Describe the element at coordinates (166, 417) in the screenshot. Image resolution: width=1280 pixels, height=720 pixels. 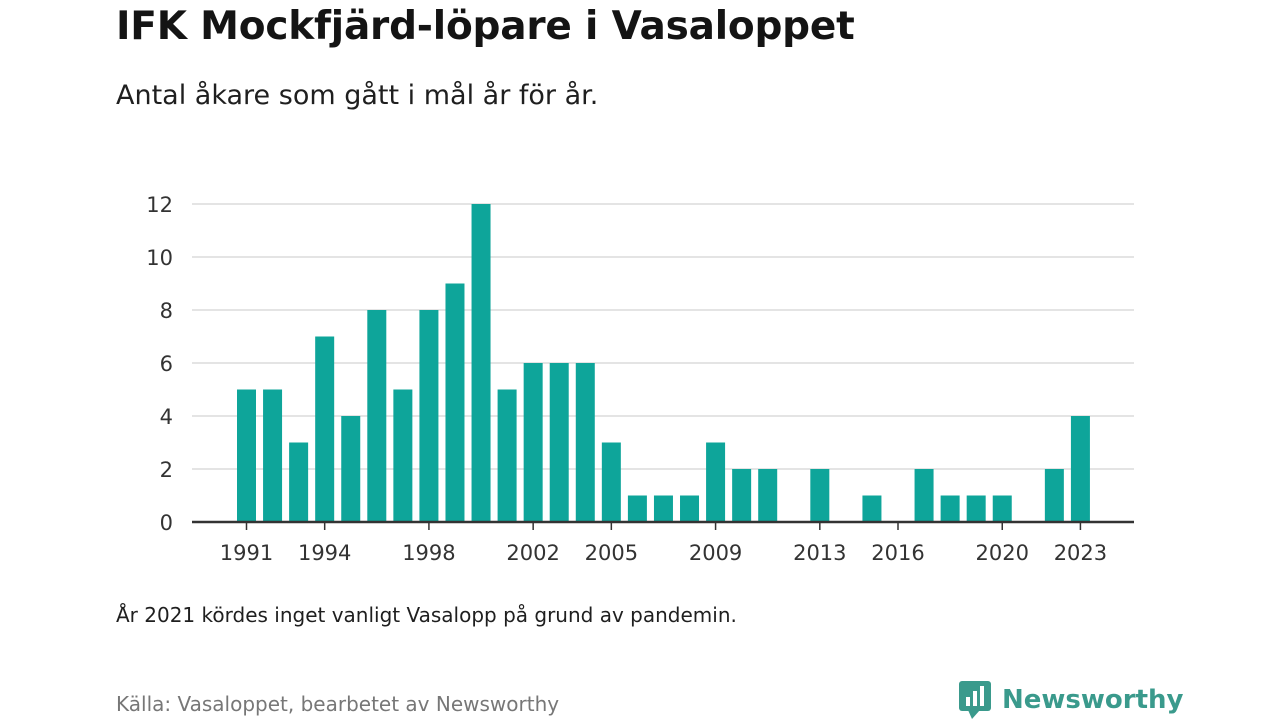
I see `y-tick-label: 4` at that location.